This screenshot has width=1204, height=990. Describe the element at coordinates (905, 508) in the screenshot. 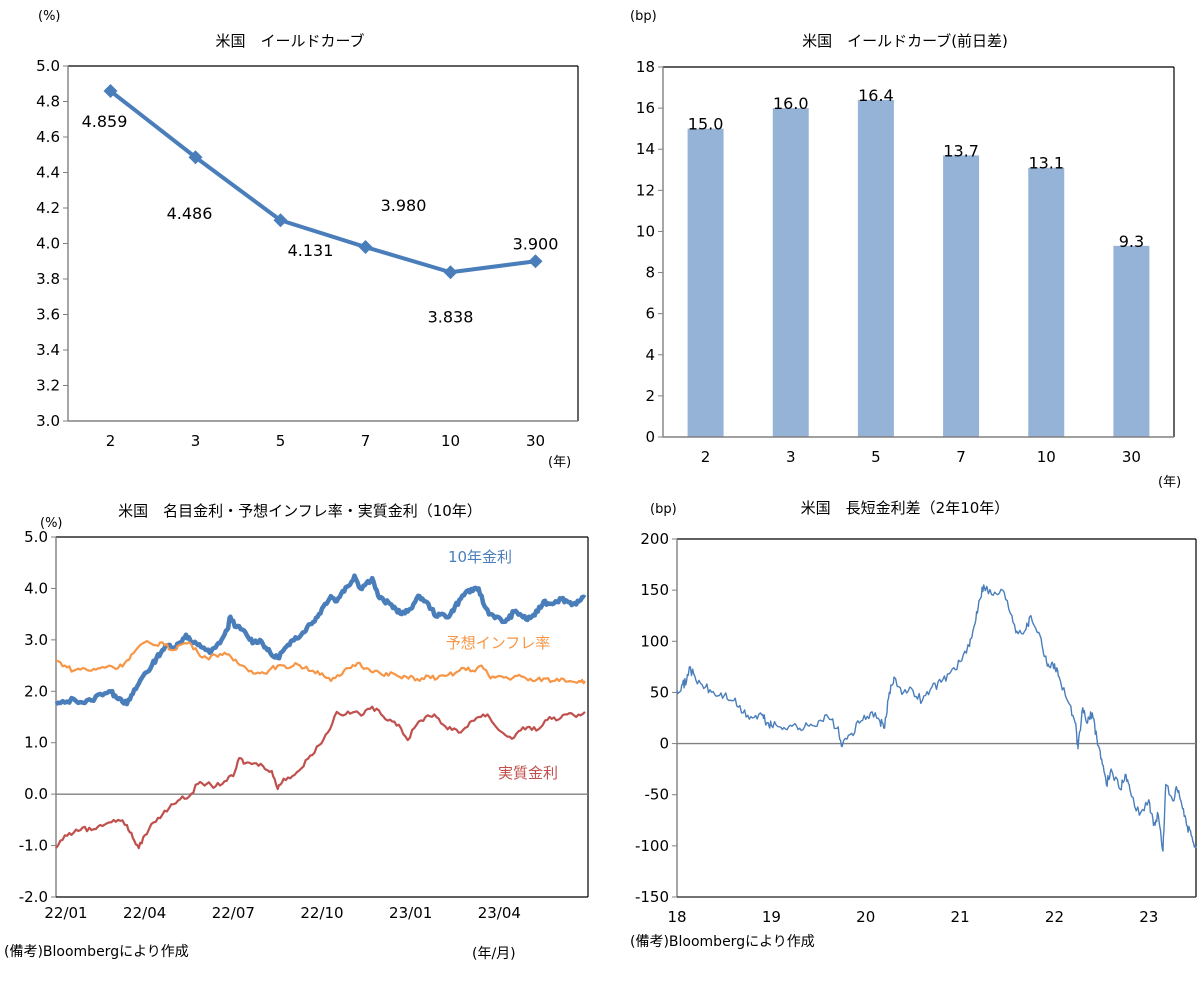

I see `spread-title: 米国 長短金利差（2年10年）` at that location.